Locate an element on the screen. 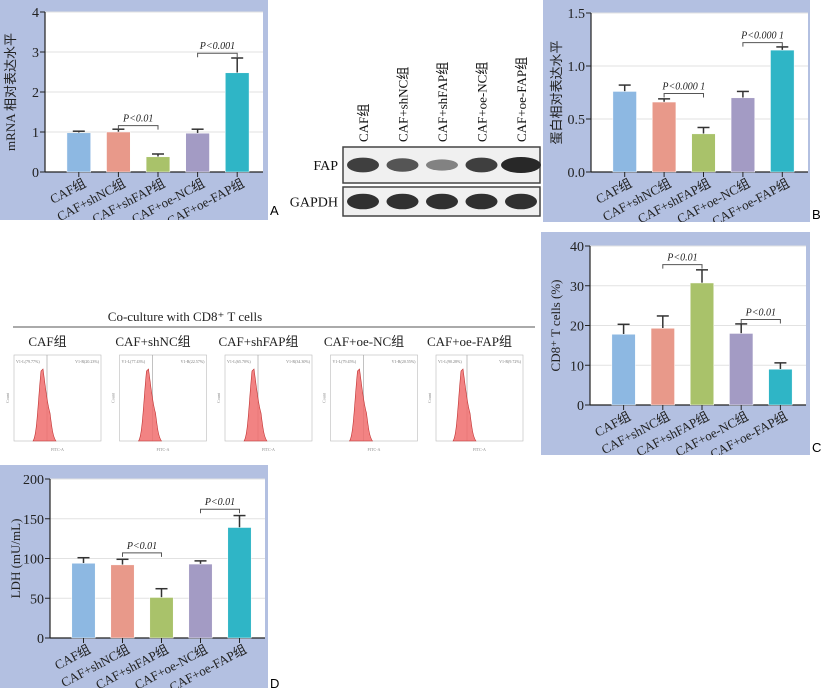  gate-right-label: V1-R(20.55%) is located at coordinates (404, 361).